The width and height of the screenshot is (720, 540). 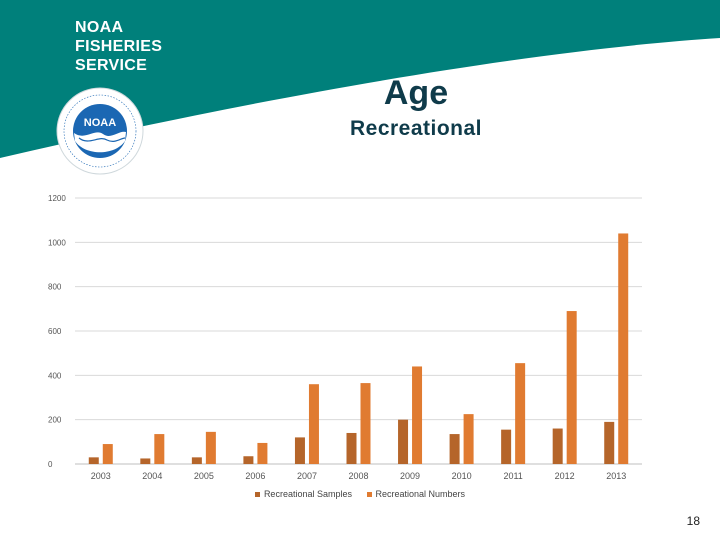 What do you see at coordinates (307, 494) in the screenshot?
I see `legend-label: Recreational Samples` at bounding box center [307, 494].